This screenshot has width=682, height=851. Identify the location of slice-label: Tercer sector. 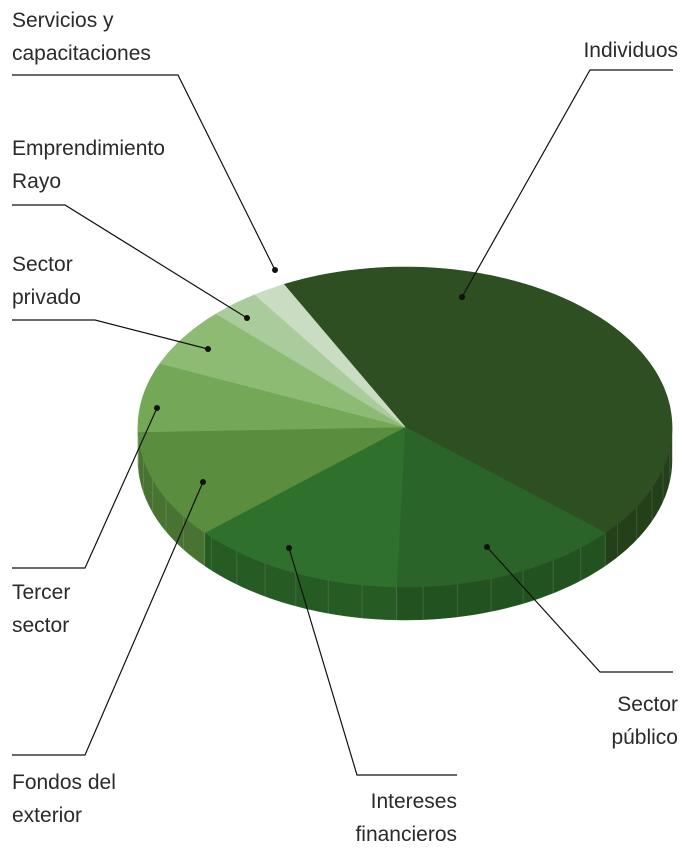
(67, 609).